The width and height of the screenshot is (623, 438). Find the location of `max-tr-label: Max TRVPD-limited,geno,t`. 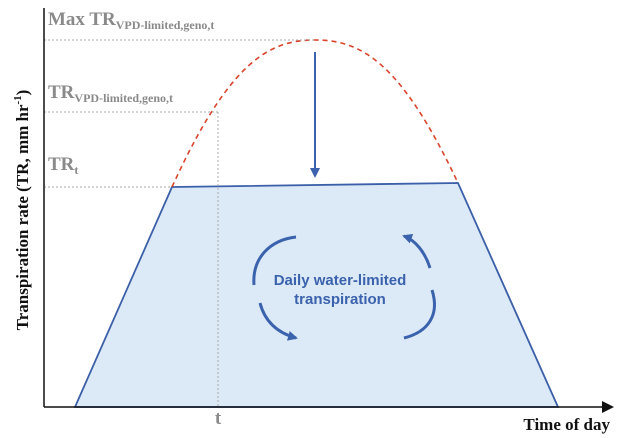

max-tr-label: Max TRVPD-limited,geno,t is located at coordinates (131, 20).